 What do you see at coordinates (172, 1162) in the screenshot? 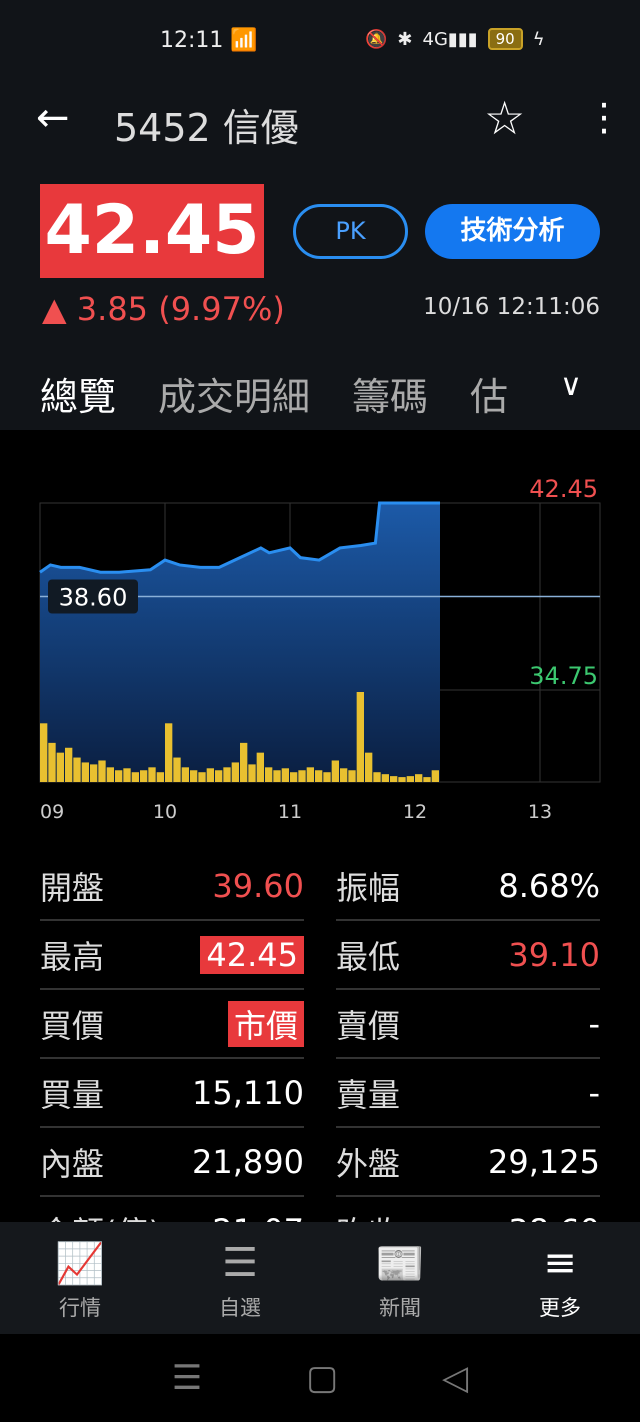
I see `stat-cell: 內盤 21,890` at bounding box center [172, 1162].